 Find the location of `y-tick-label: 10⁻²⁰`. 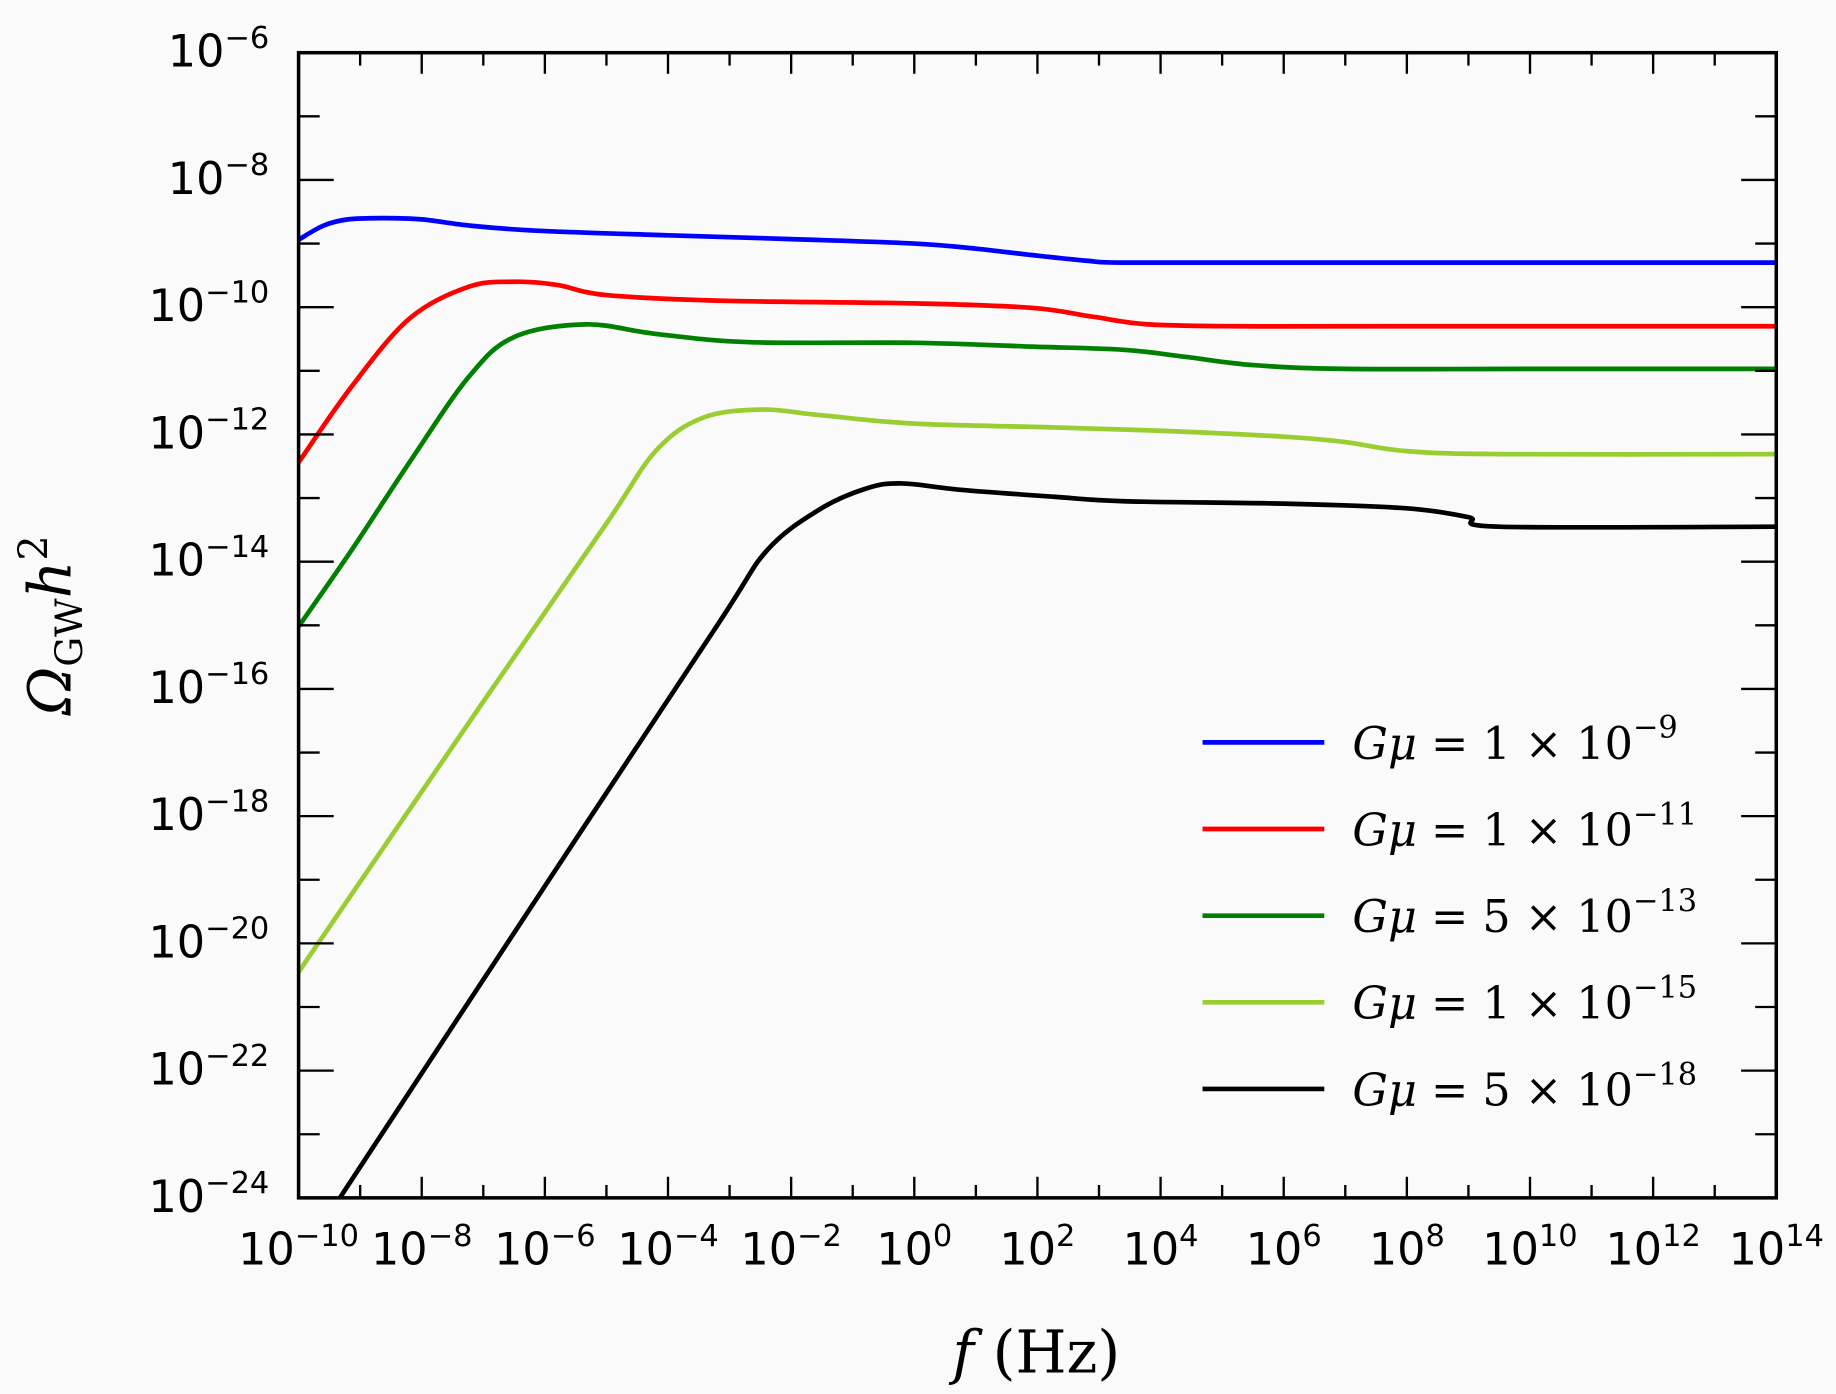

y-tick-label: 10⁻²⁰ is located at coordinates (208, 940).